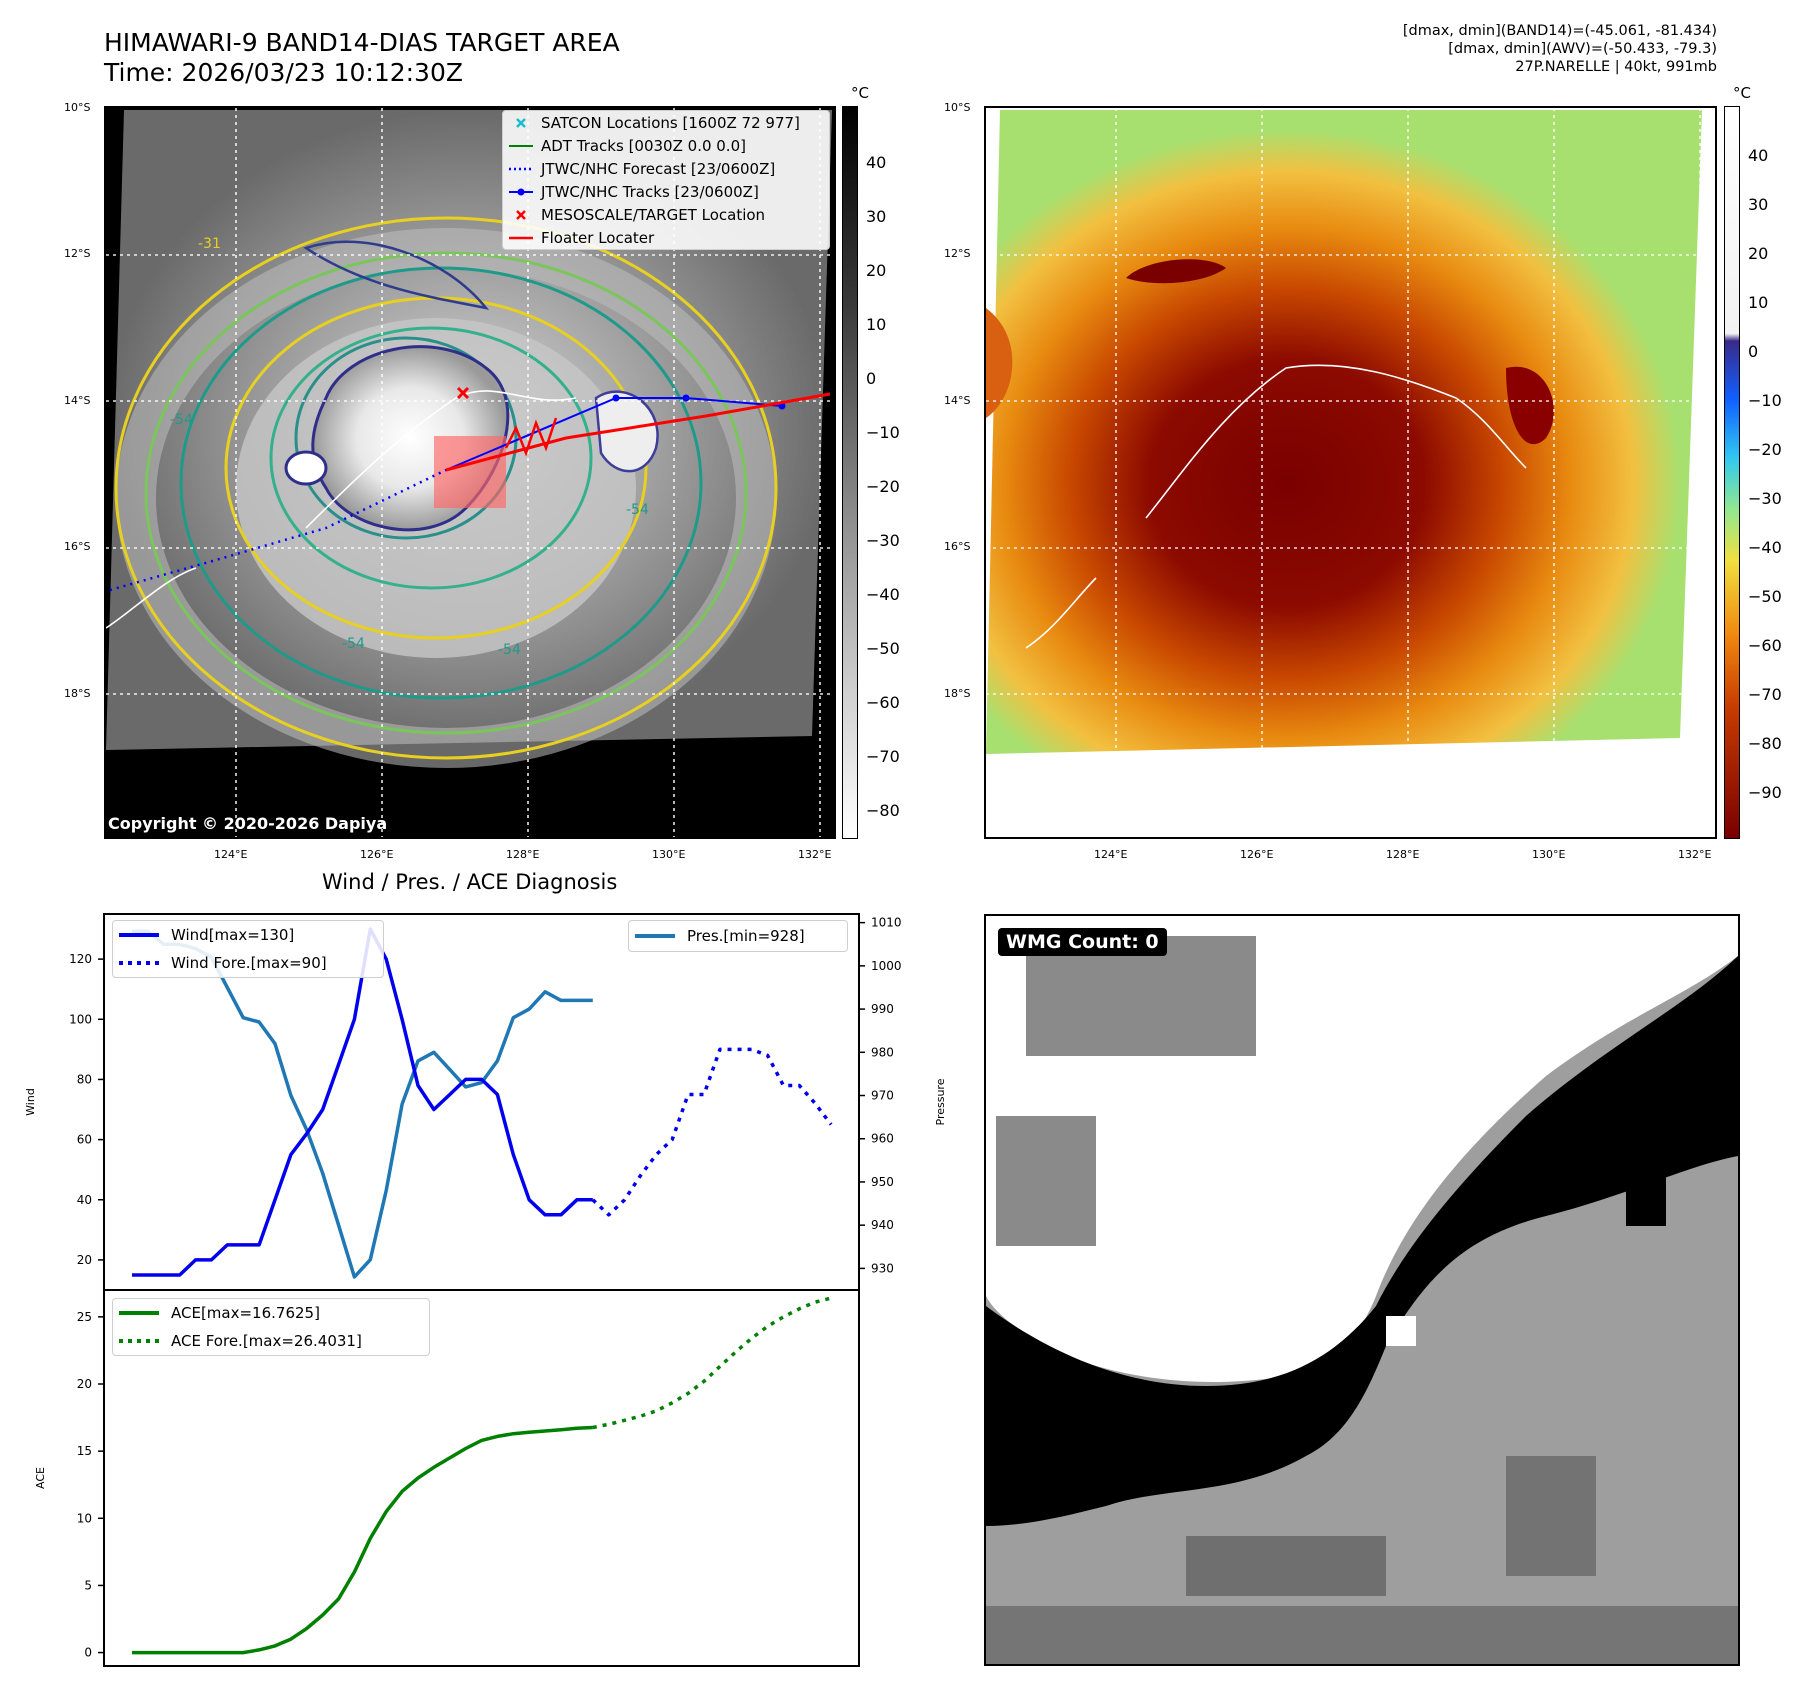 Image resolution: width=1797 pixels, height=1695 pixels. What do you see at coordinates (1695, 854) in the screenshot?
I see `lon-label: 132°E` at bounding box center [1695, 854].